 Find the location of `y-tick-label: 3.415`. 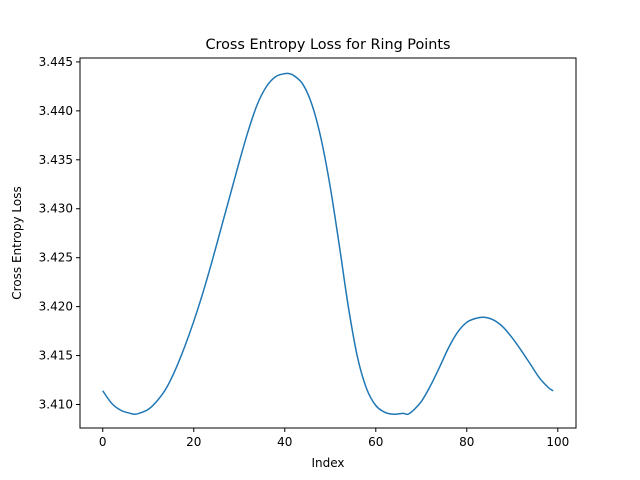

y-tick-label: 3.415 is located at coordinates (56, 356).